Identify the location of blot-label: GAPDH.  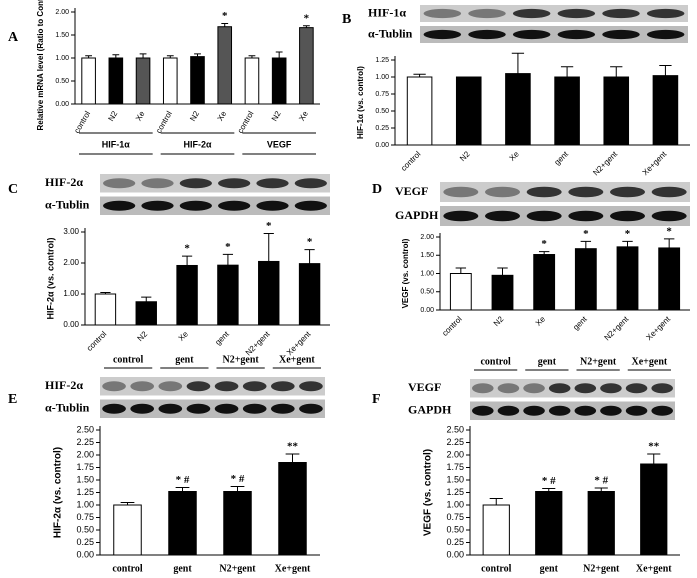
(430, 410).